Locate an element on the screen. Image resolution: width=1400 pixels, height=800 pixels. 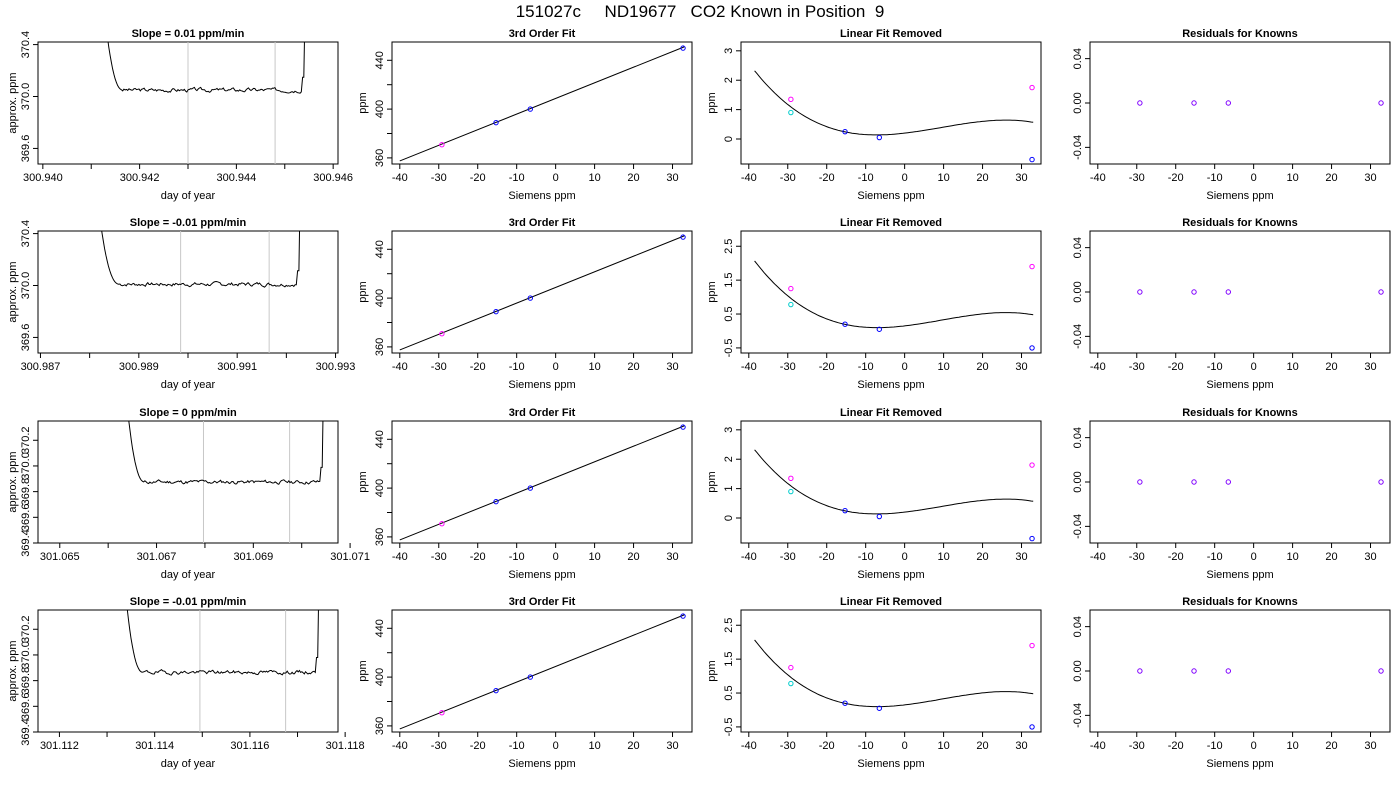
y-tick-label: 360 is located at coordinates (380, 537).